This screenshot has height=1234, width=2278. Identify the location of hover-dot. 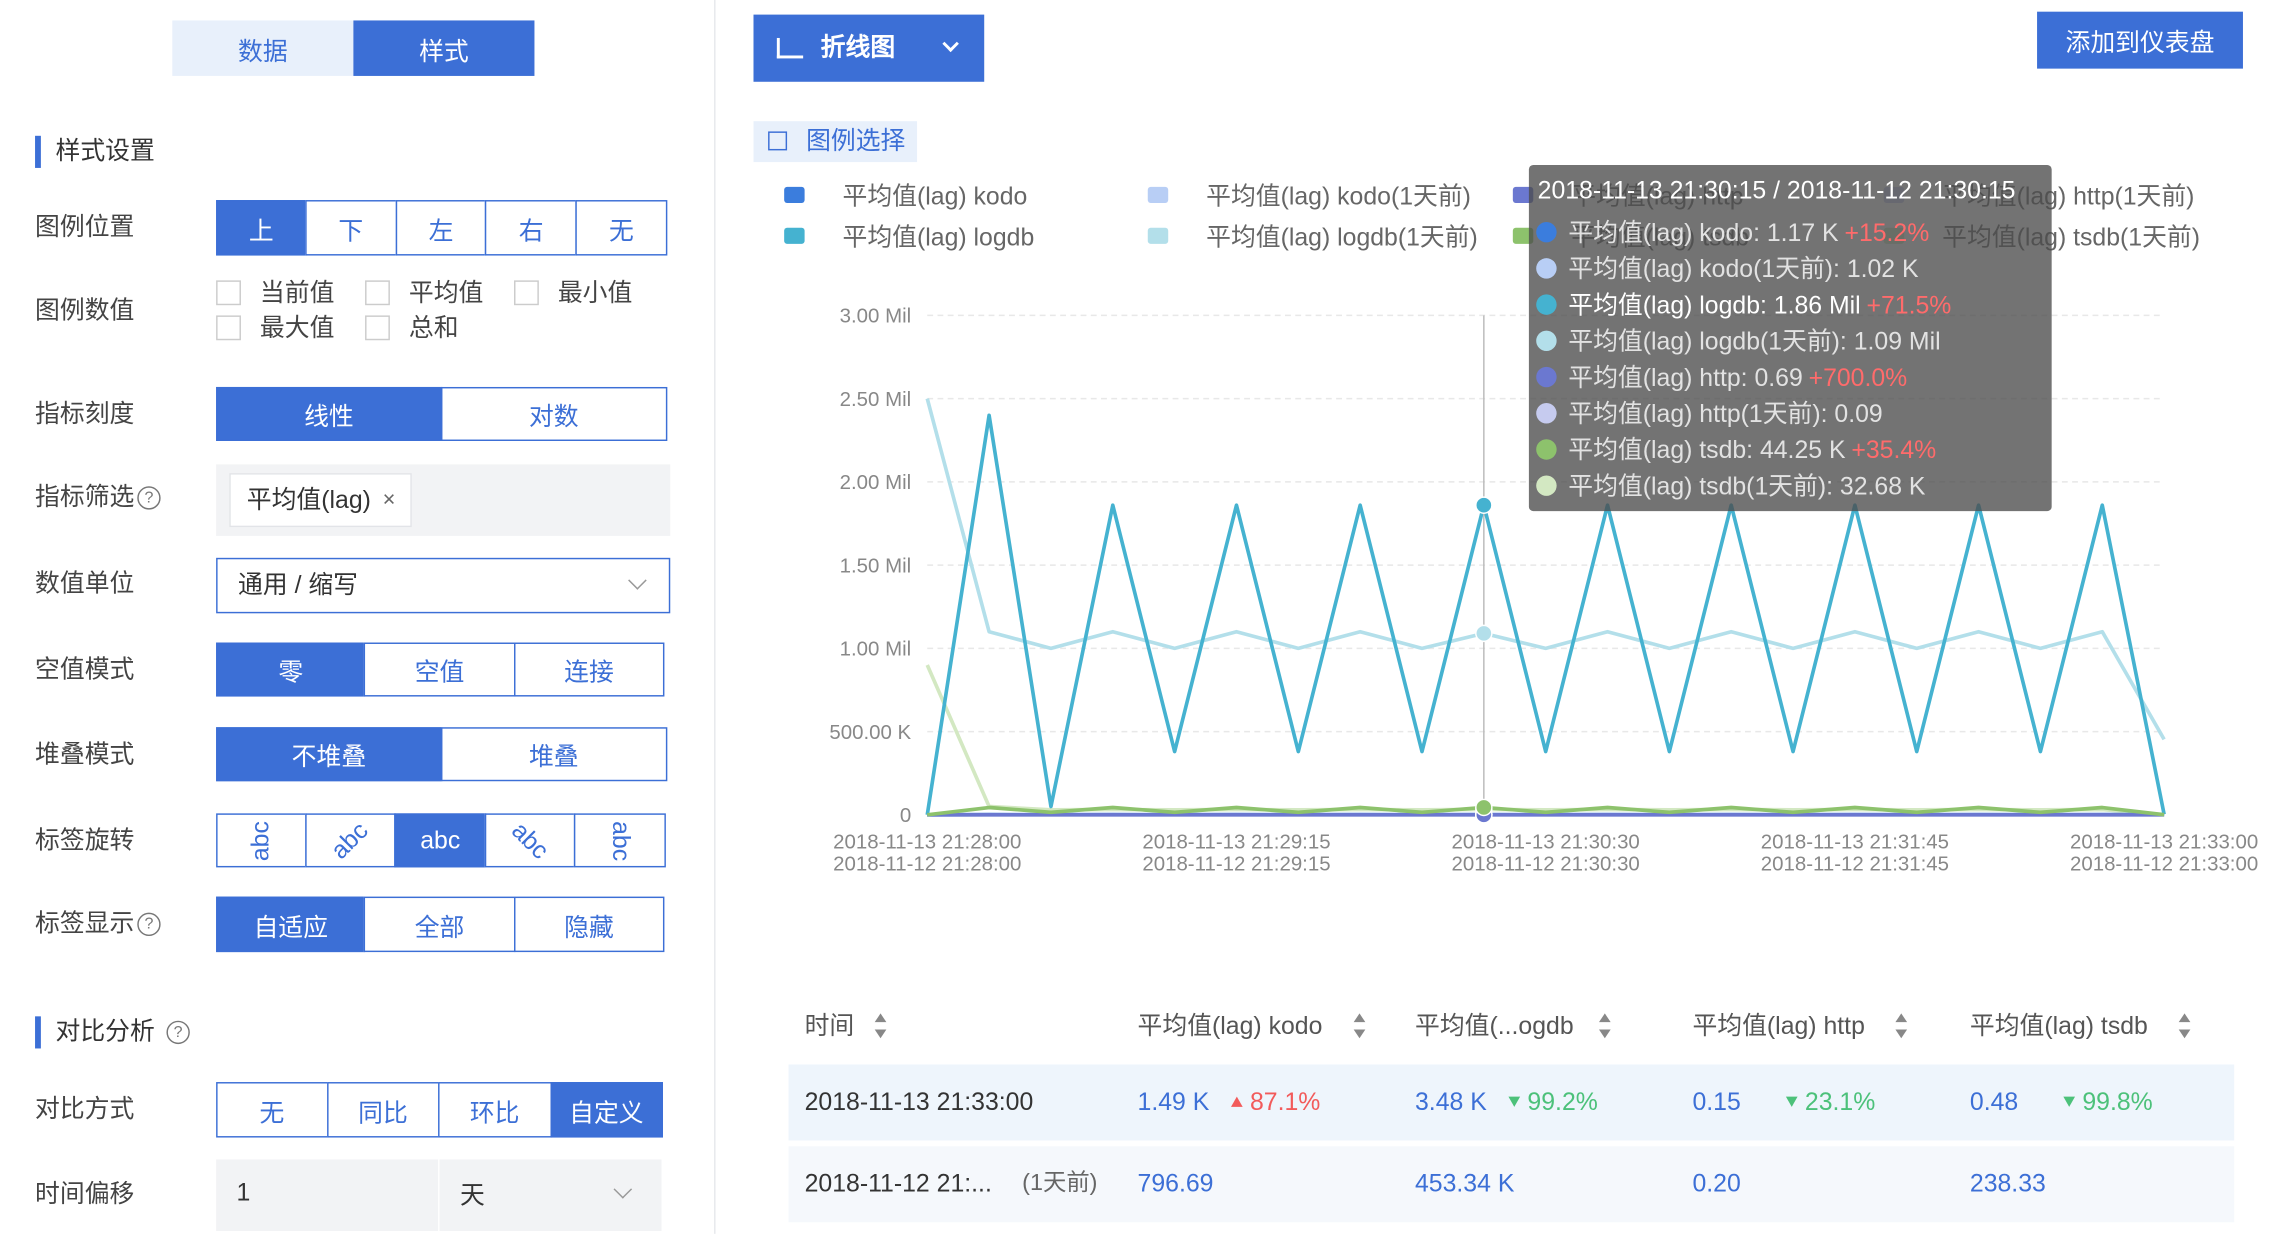
(1484, 633).